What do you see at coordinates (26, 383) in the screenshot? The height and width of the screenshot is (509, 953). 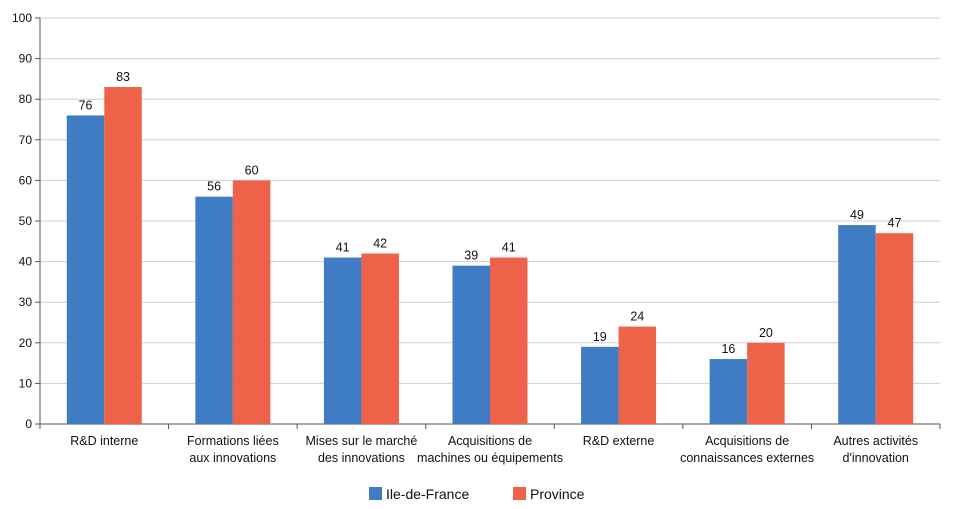 I see `y-tick-label: 10` at bounding box center [26, 383].